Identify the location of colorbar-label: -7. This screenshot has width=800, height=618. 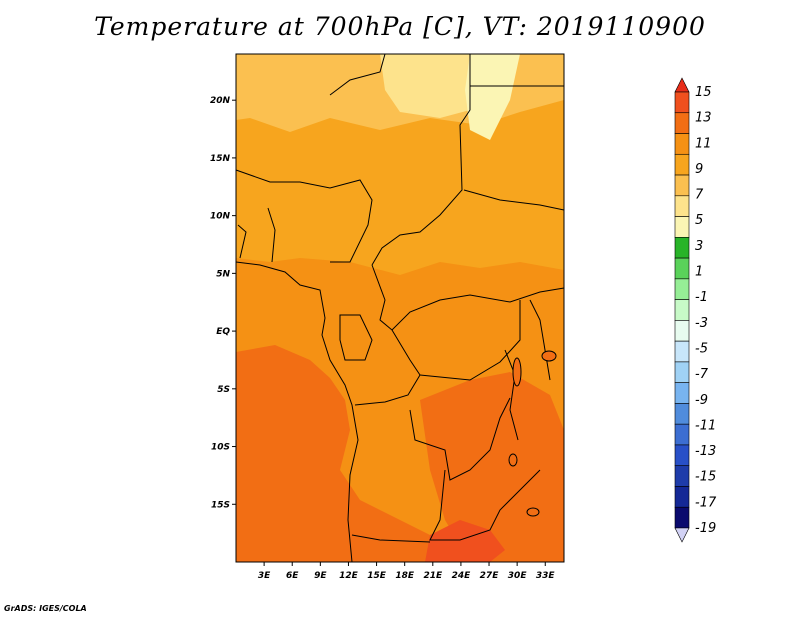
(702, 374).